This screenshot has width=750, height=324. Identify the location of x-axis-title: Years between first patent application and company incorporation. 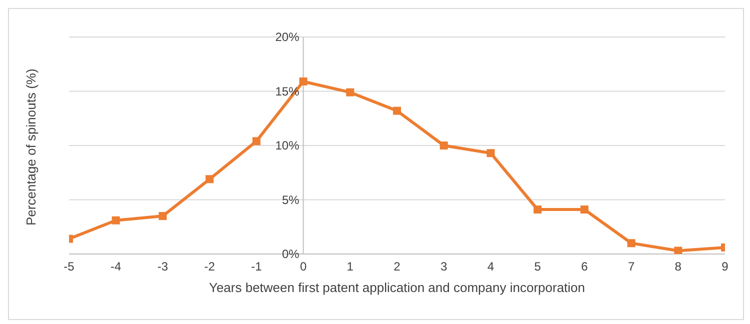
(397, 287).